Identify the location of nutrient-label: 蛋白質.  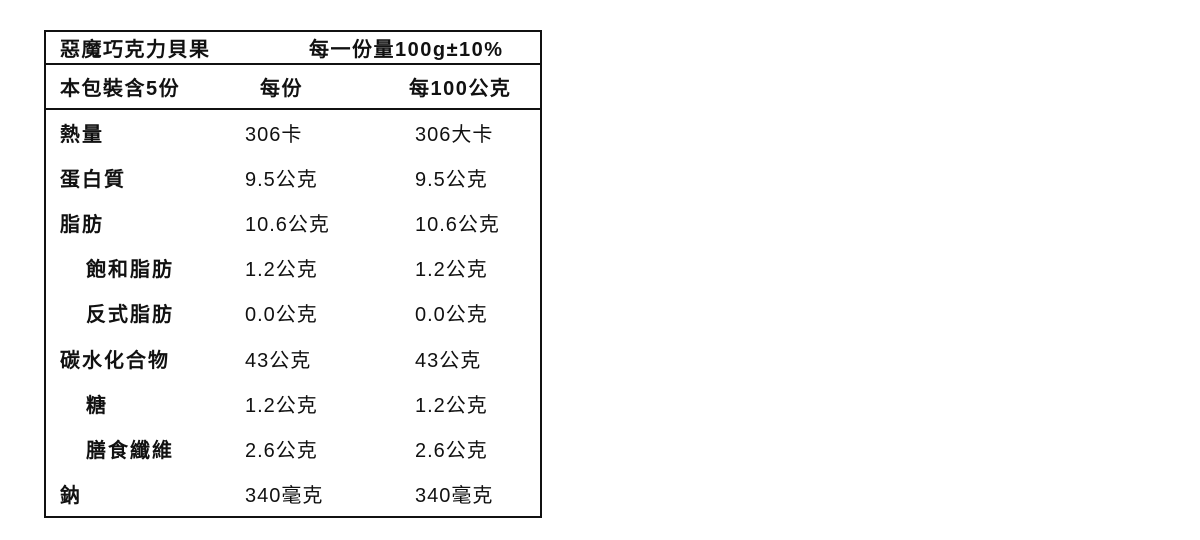
(93, 180).